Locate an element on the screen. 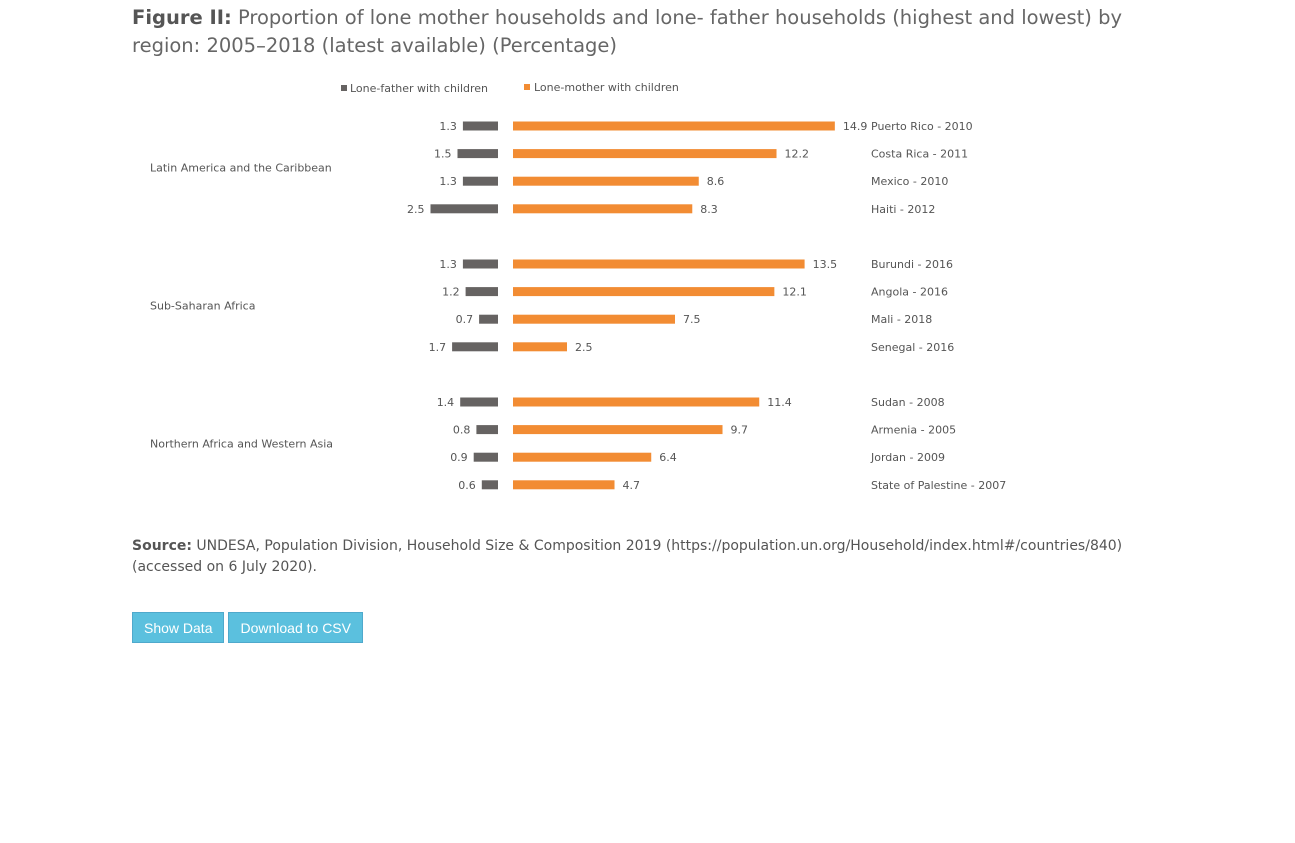  legend-mother-swatch is located at coordinates (527, 87).